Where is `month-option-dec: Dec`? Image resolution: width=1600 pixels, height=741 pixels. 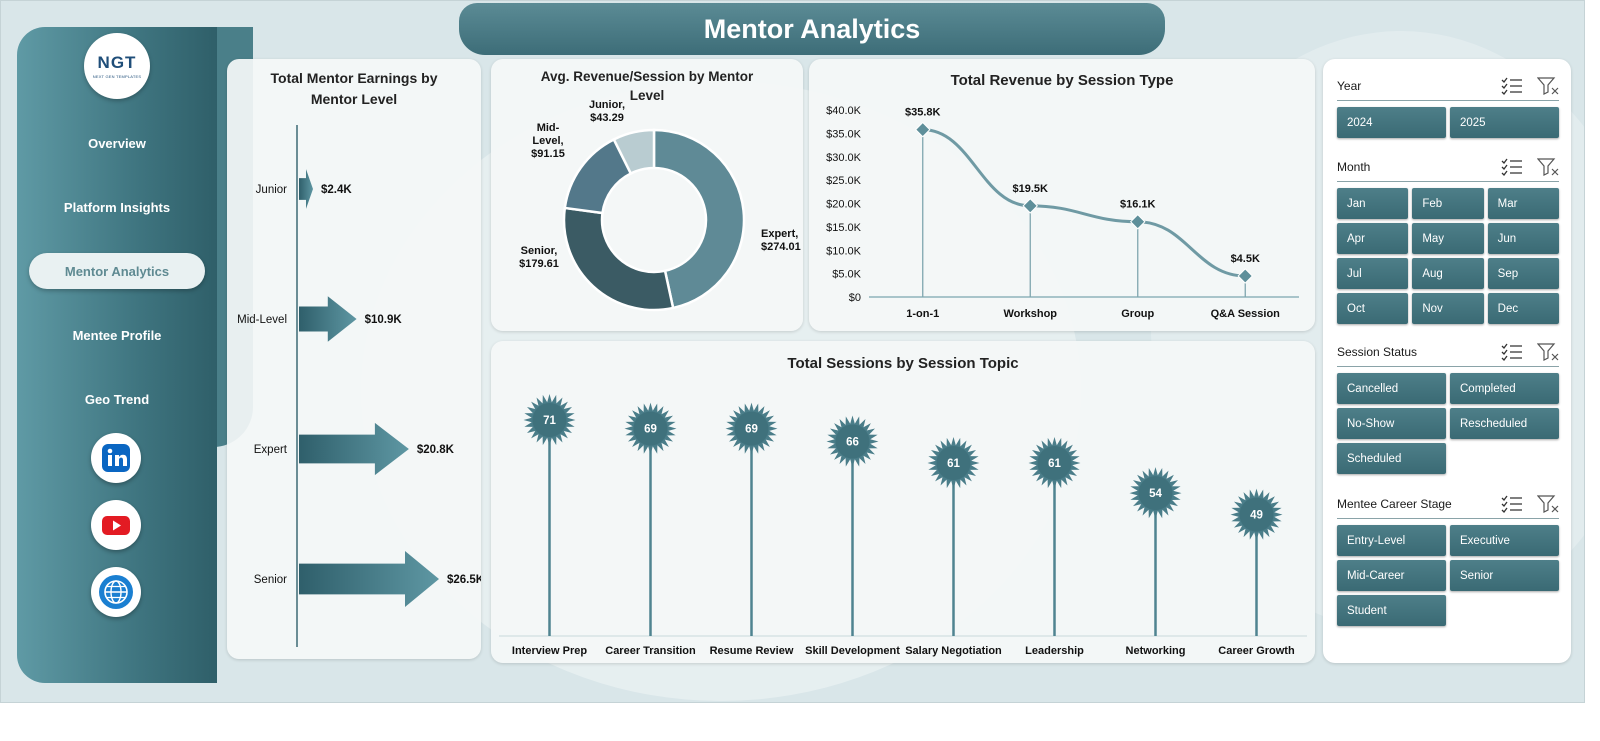 month-option-dec: Dec is located at coordinates (1523, 308).